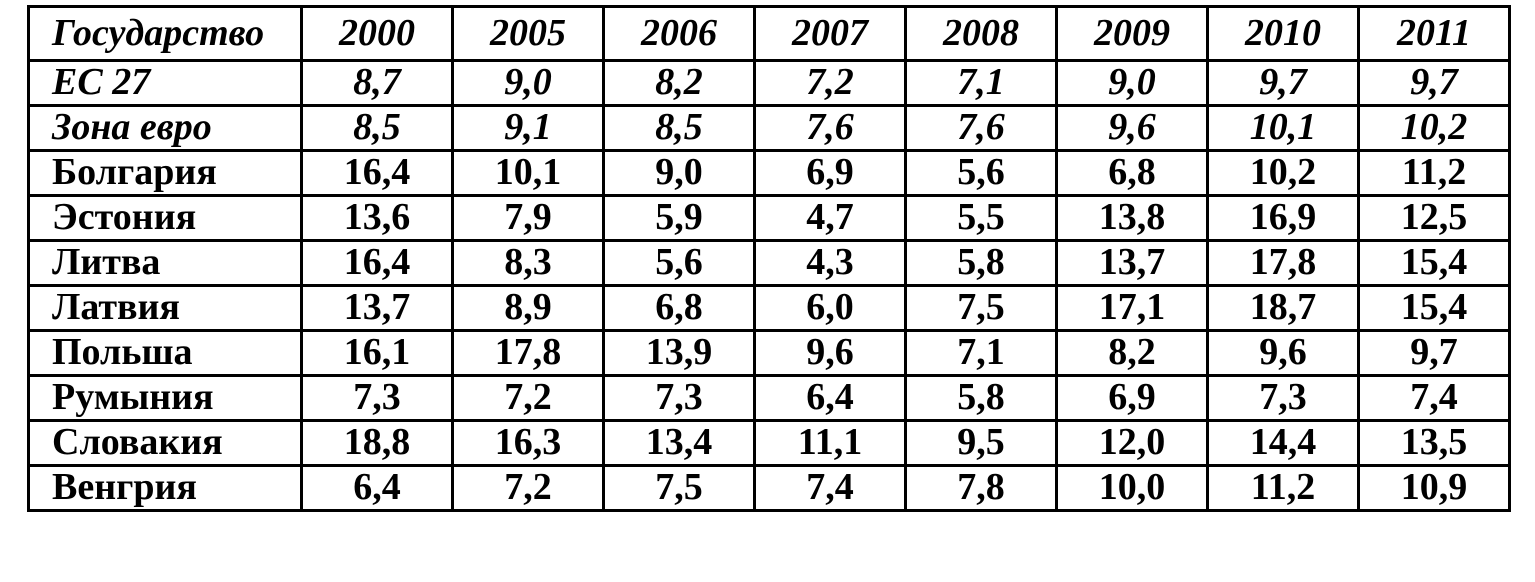 Image resolution: width=1535 pixels, height=582 pixels. What do you see at coordinates (1132, 263) in the screenshot?
I see `table-cell: 13,7` at bounding box center [1132, 263].